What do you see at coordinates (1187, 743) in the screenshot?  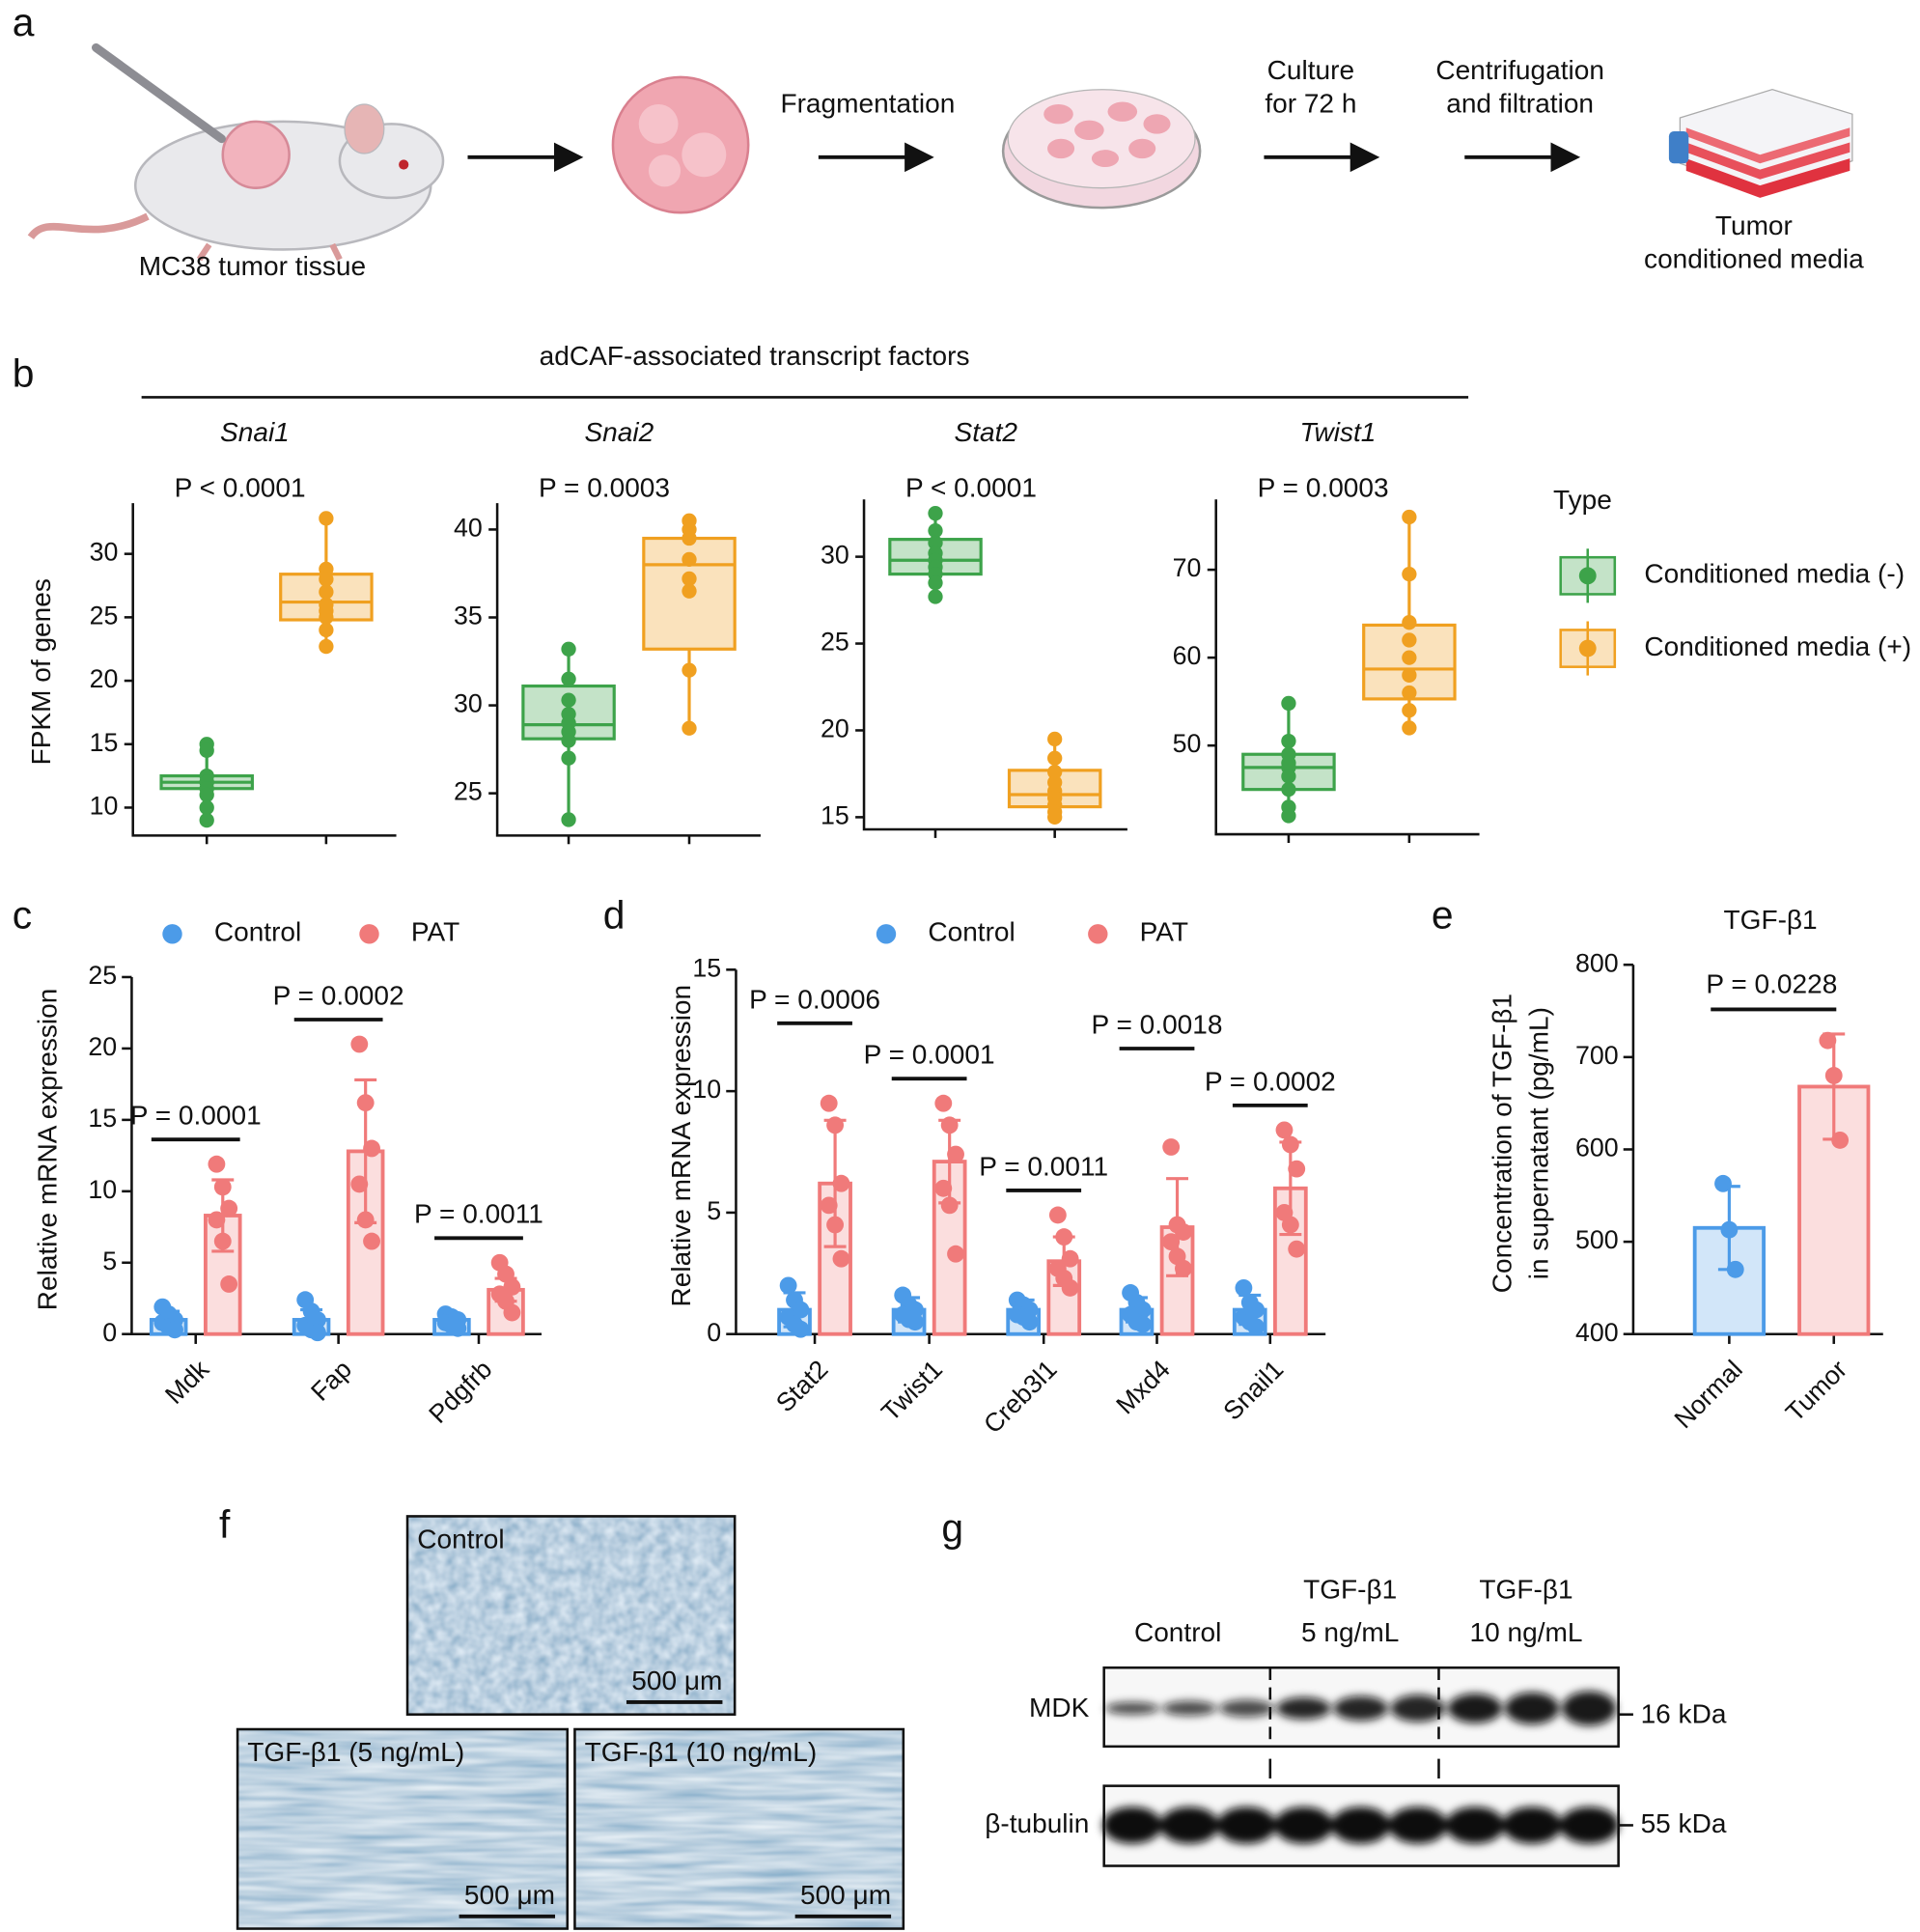 I see `y-tick-label: 50` at bounding box center [1187, 743].